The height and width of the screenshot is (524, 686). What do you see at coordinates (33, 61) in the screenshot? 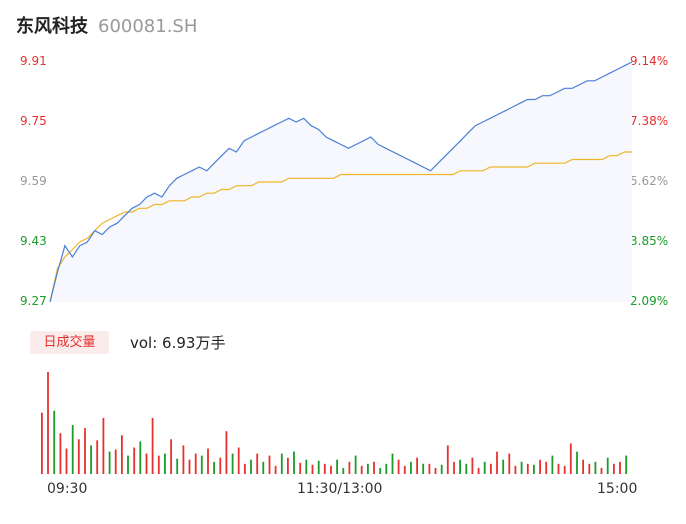
I see `price-tick-1: 9.91` at bounding box center [33, 61].